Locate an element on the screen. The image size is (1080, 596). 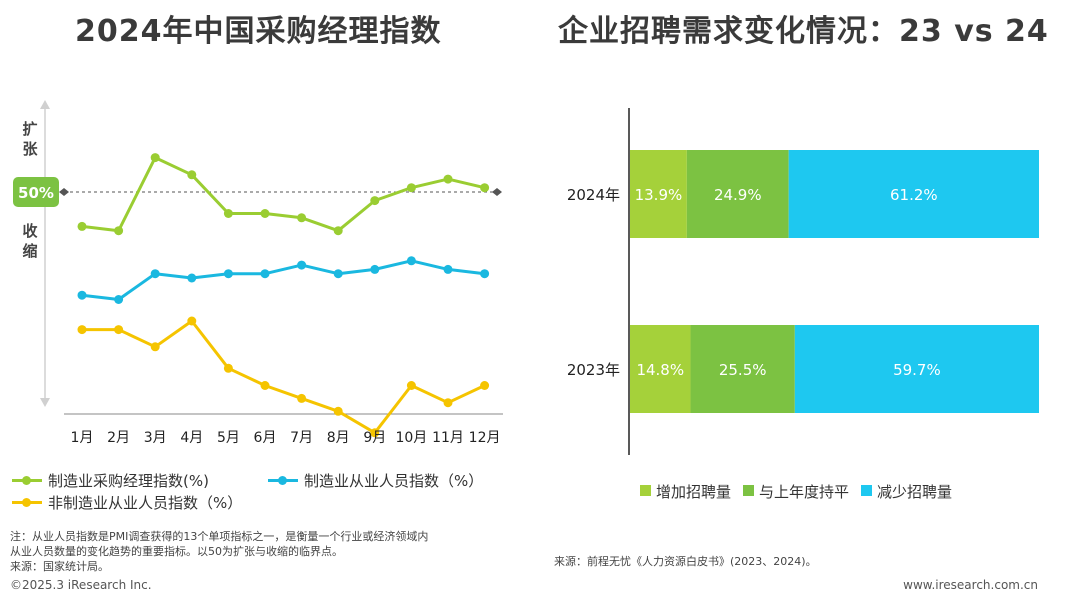
expand-label-char: 张 is located at coordinates (30, 149).